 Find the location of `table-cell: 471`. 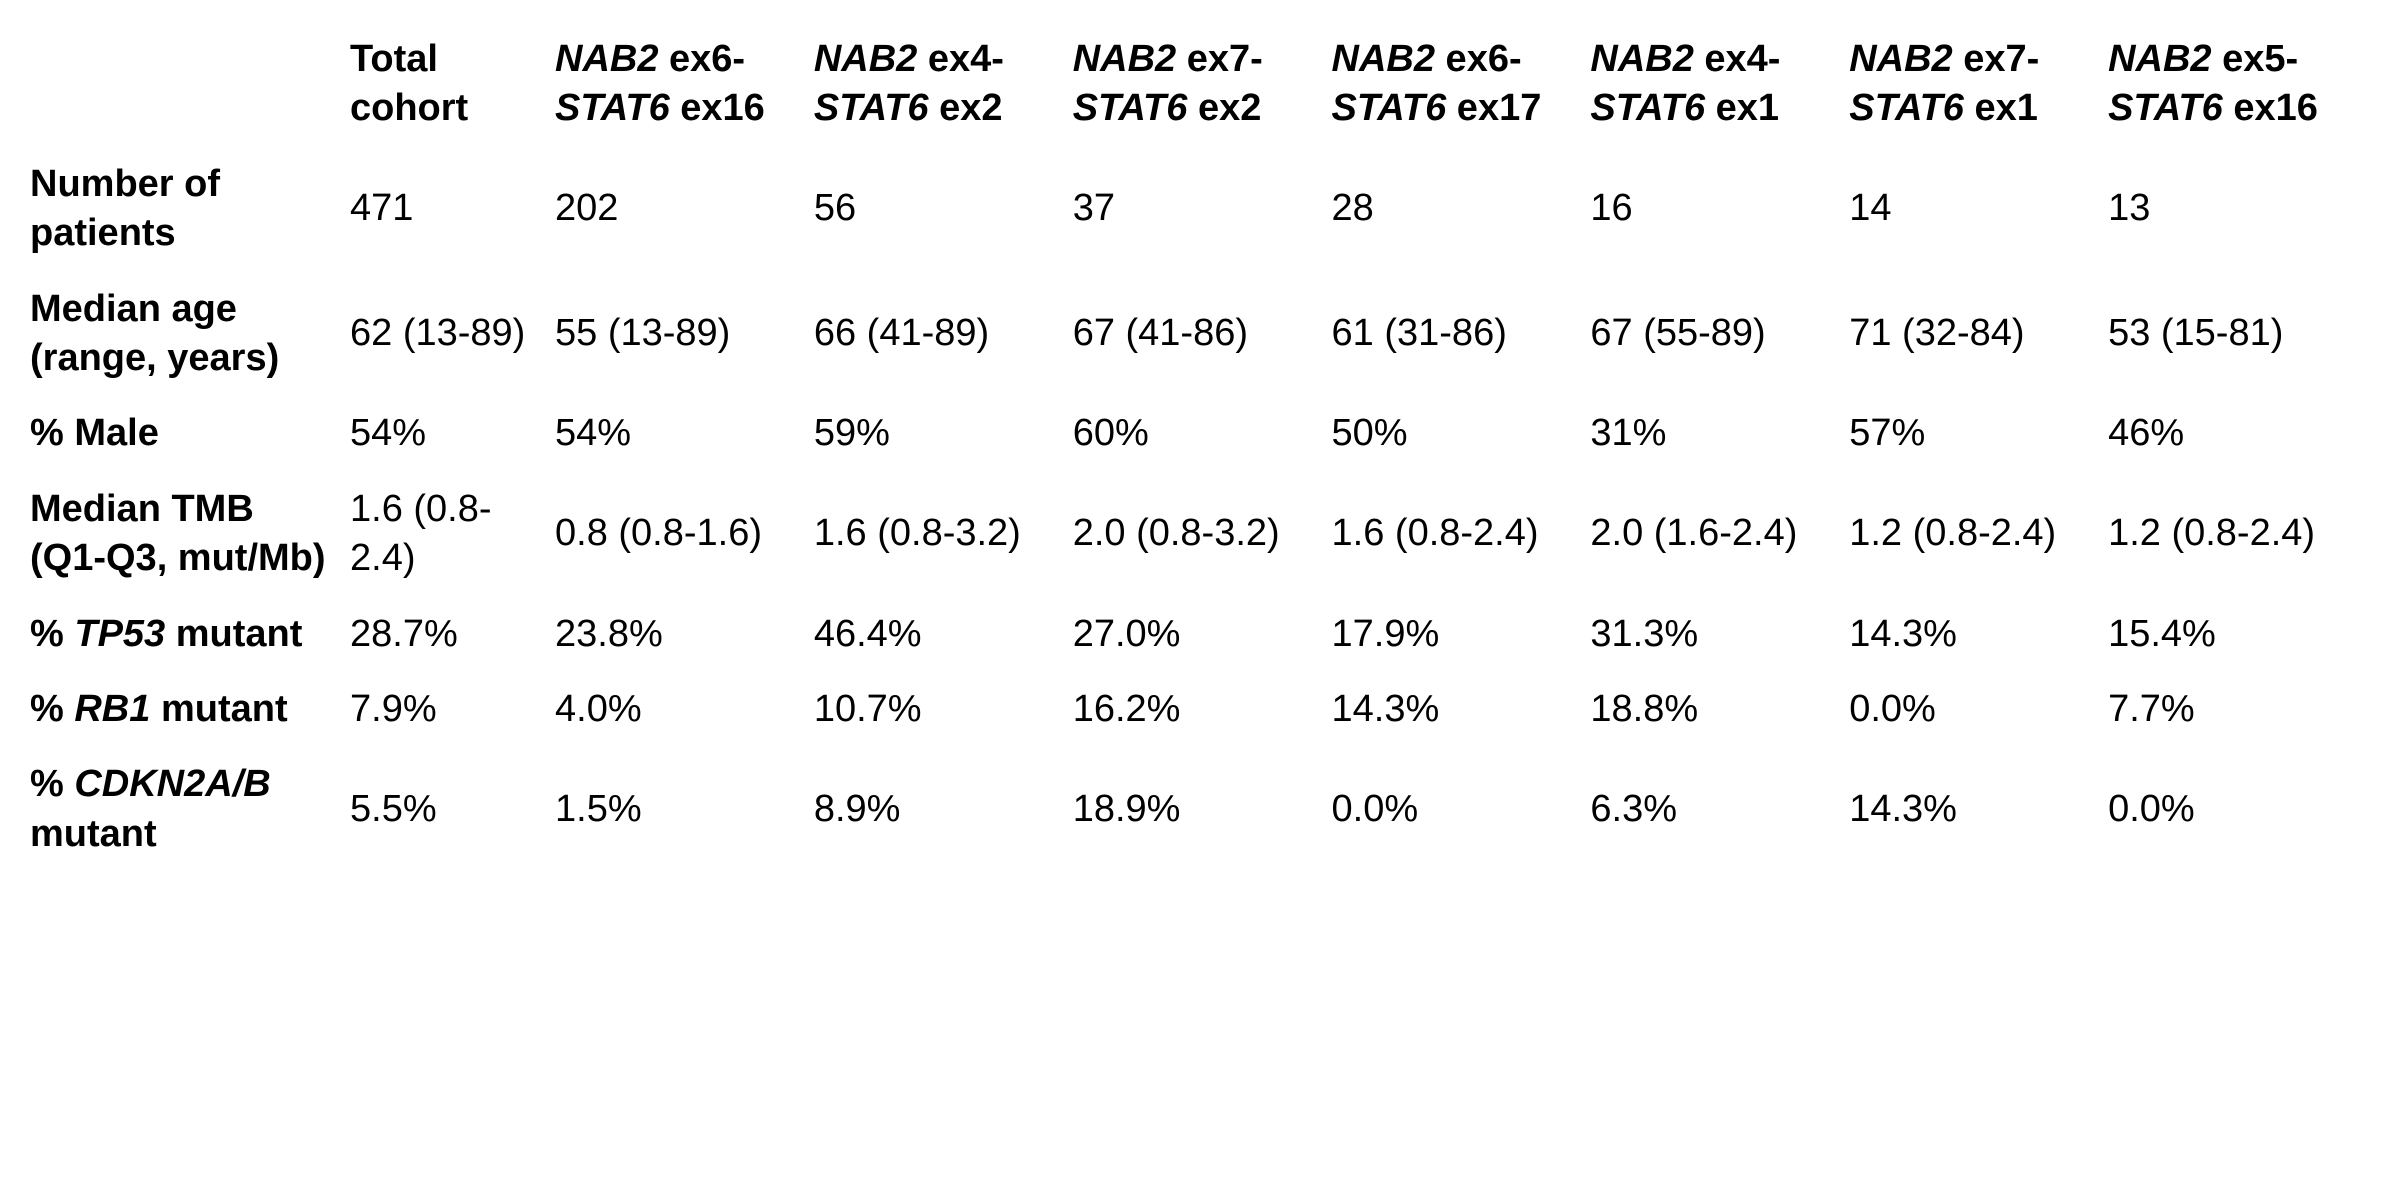

table-cell: 471 is located at coordinates (382, 208).